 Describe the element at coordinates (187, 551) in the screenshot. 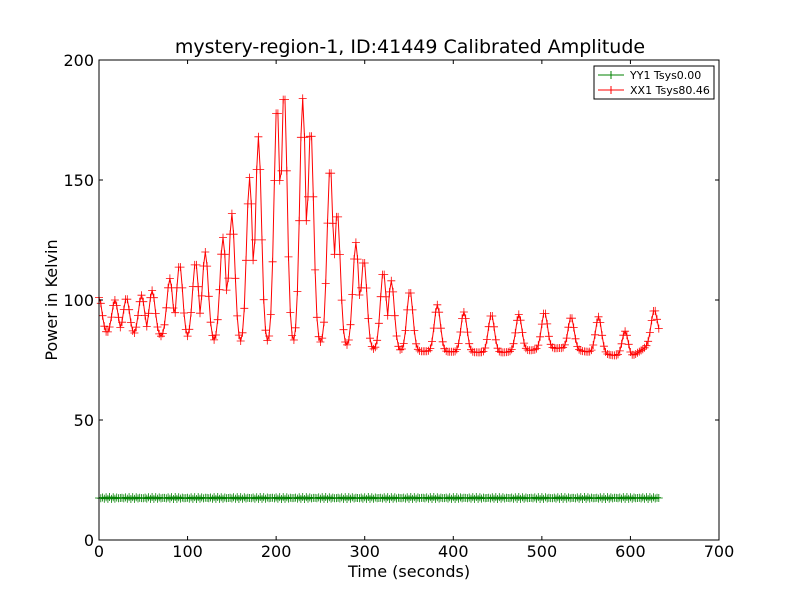

I see `x-tick-label: 100` at that location.